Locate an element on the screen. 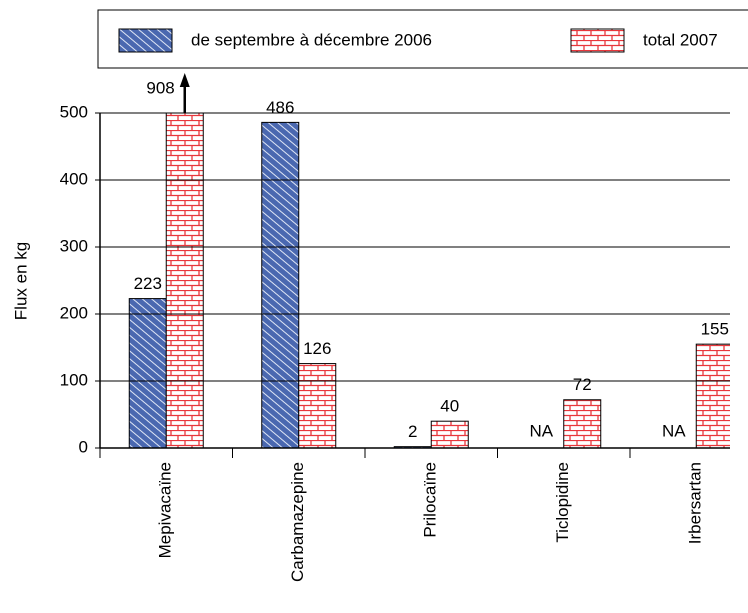  value-label: 72 is located at coordinates (582, 384).